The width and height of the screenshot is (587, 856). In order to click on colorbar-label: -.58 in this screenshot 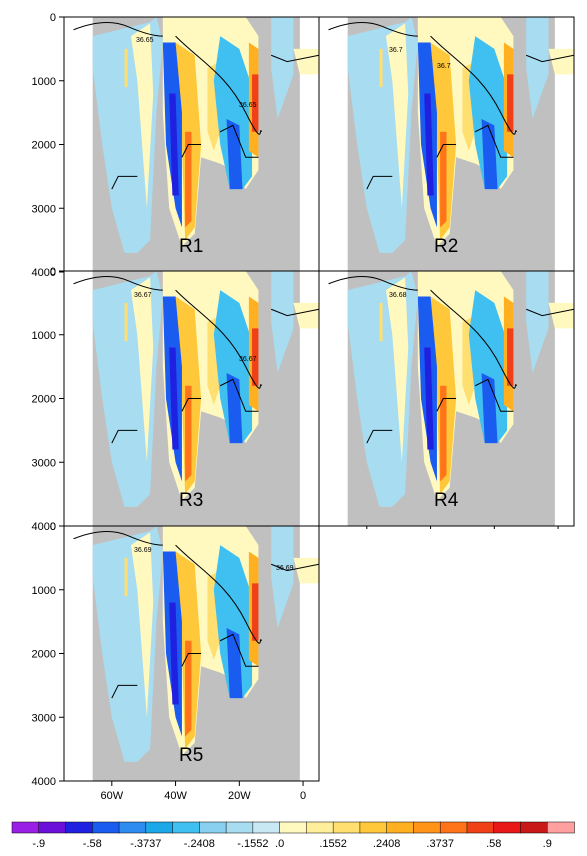, I will do `click(92, 844)`.